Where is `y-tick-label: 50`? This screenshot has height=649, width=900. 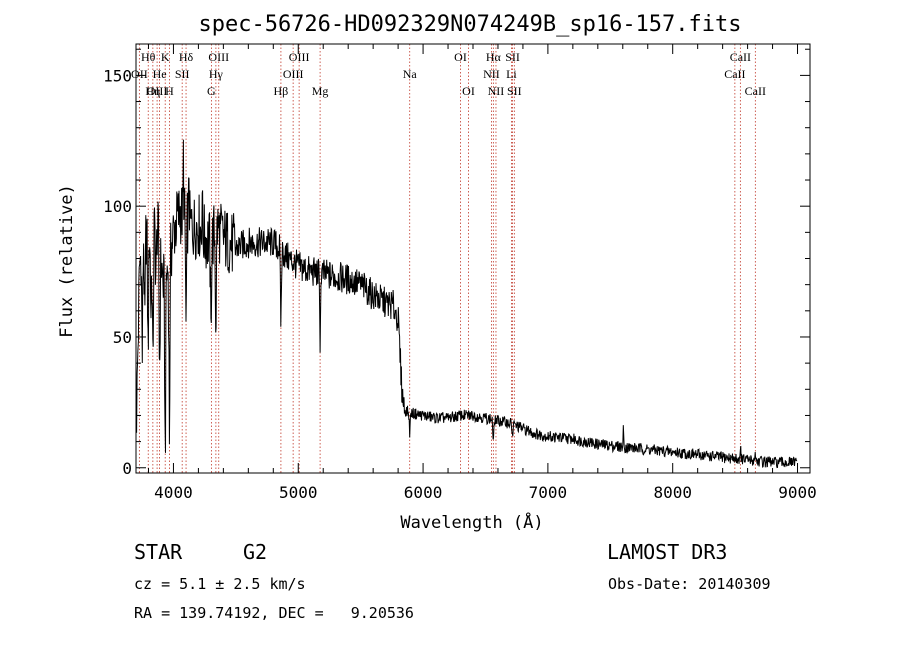 y-tick-label: 50 is located at coordinates (122, 337).